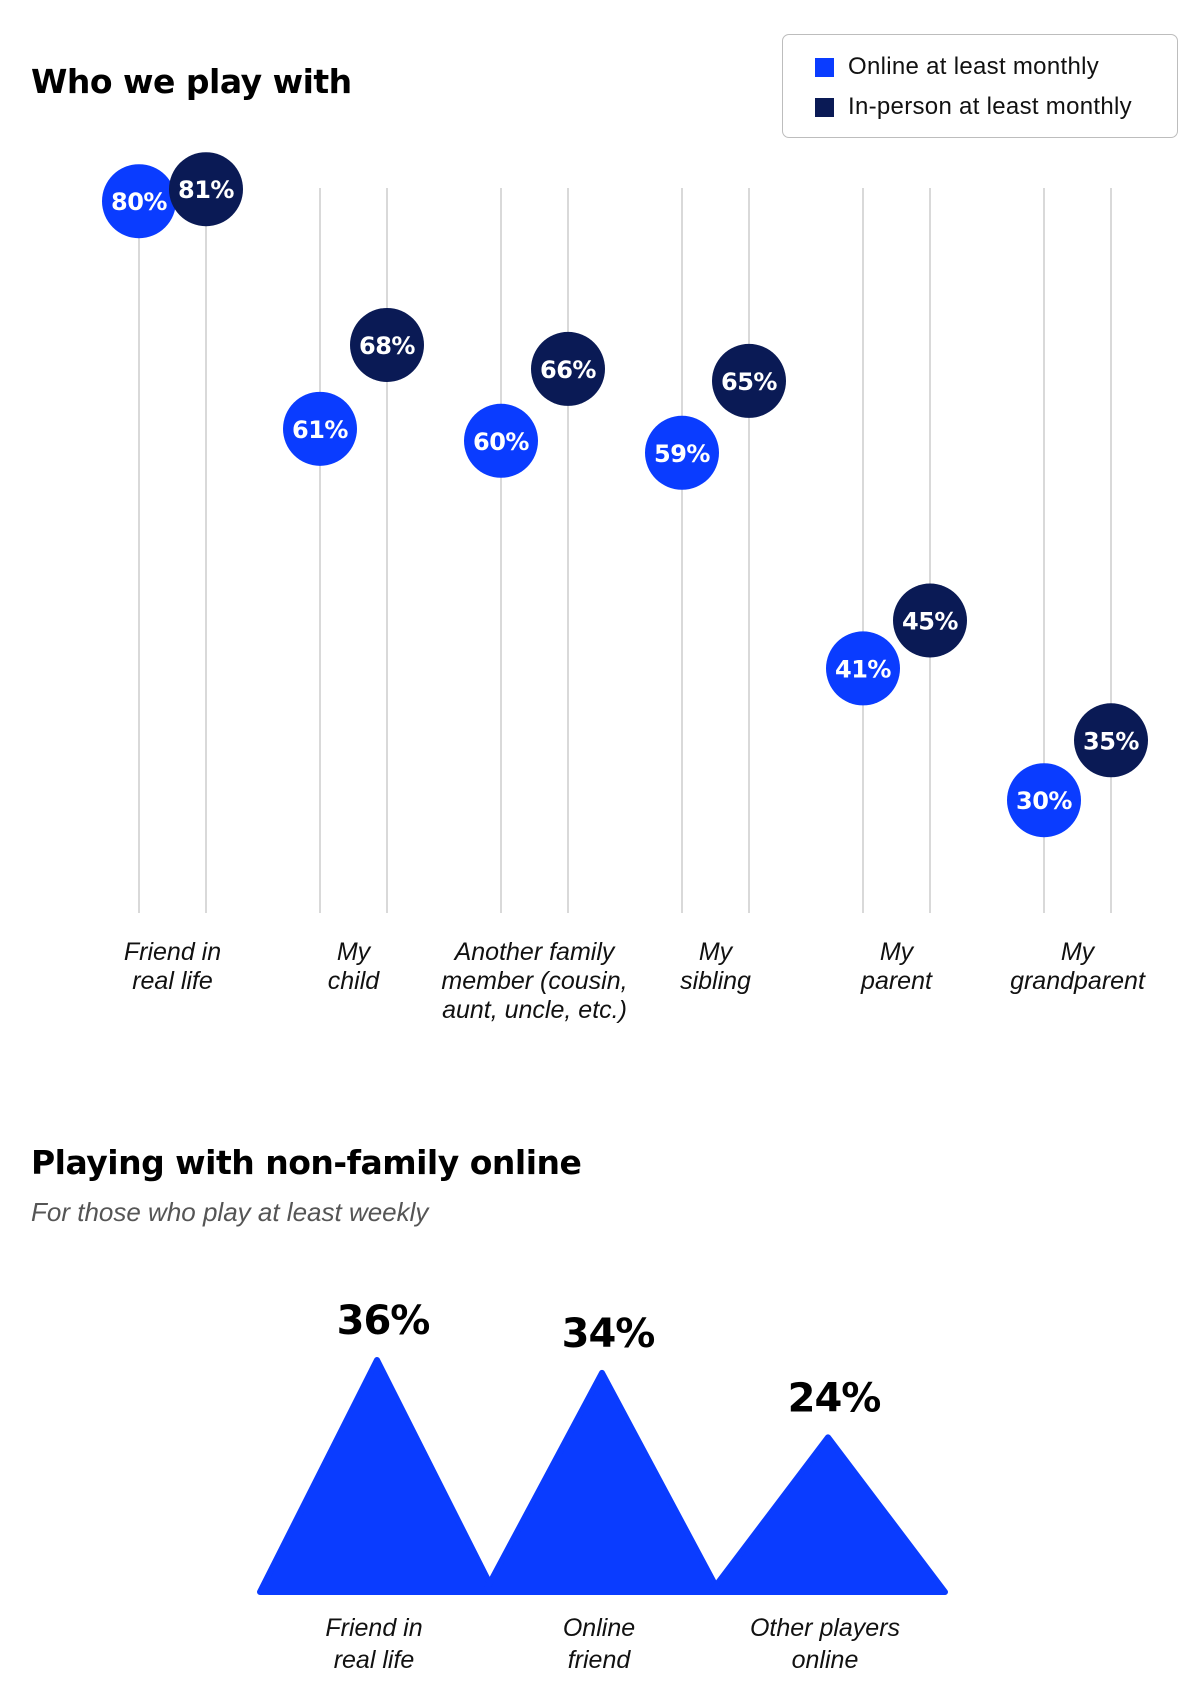 The height and width of the screenshot is (1698, 1196). Describe the element at coordinates (172, 981) in the screenshot. I see `category-label-line: real life` at that location.